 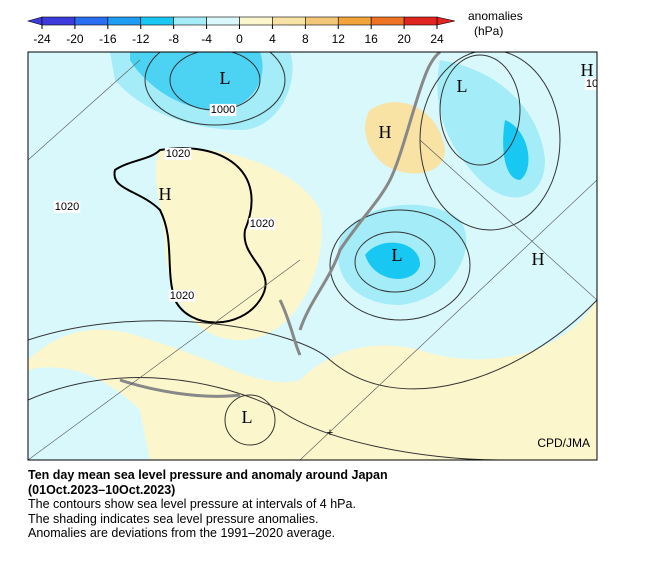 What do you see at coordinates (371, 39) in the screenshot?
I see `colorbar-tick-label: 16` at bounding box center [371, 39].